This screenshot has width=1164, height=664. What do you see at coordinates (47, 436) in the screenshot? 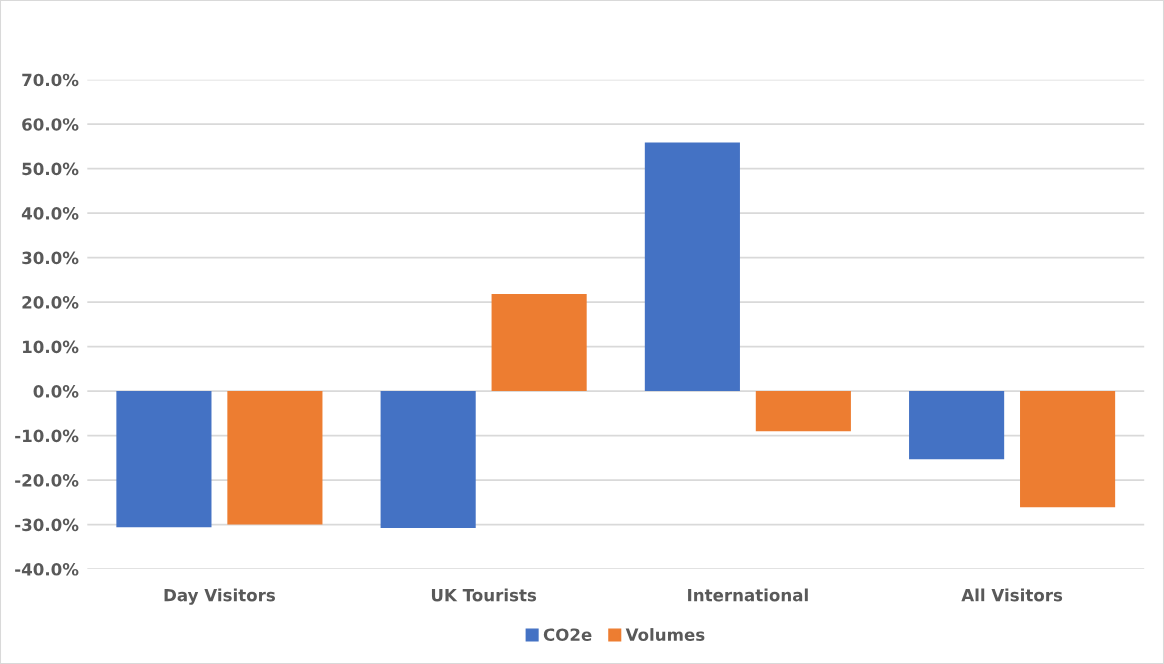
I see `y-tick-label: -10.0%` at bounding box center [47, 436].